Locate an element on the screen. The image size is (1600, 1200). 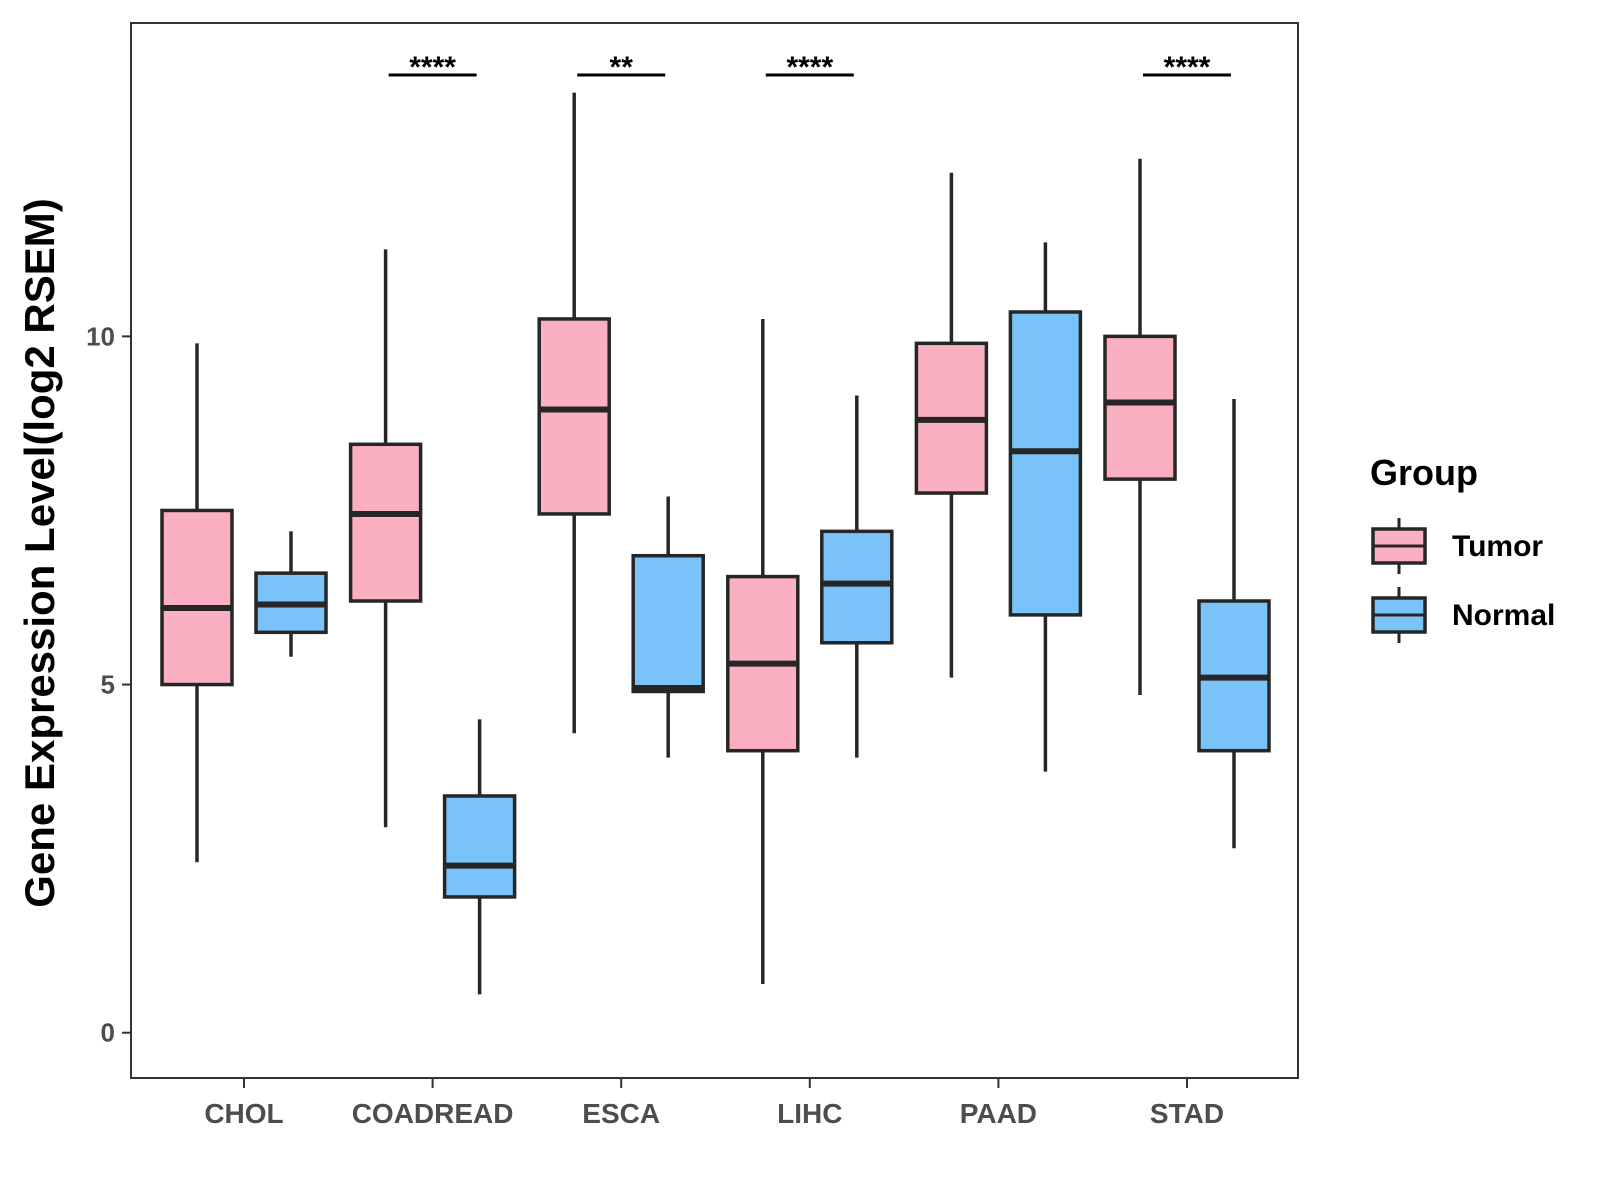
box-tumor-stad is located at coordinates (1140, 426).